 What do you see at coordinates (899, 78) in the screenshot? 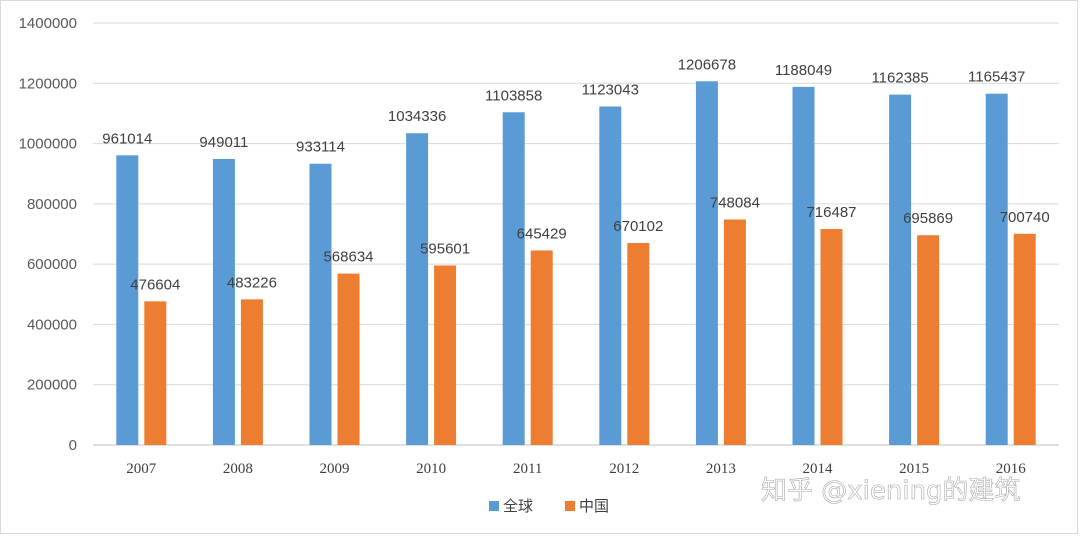
I see `data-label: 1162385` at bounding box center [899, 78].